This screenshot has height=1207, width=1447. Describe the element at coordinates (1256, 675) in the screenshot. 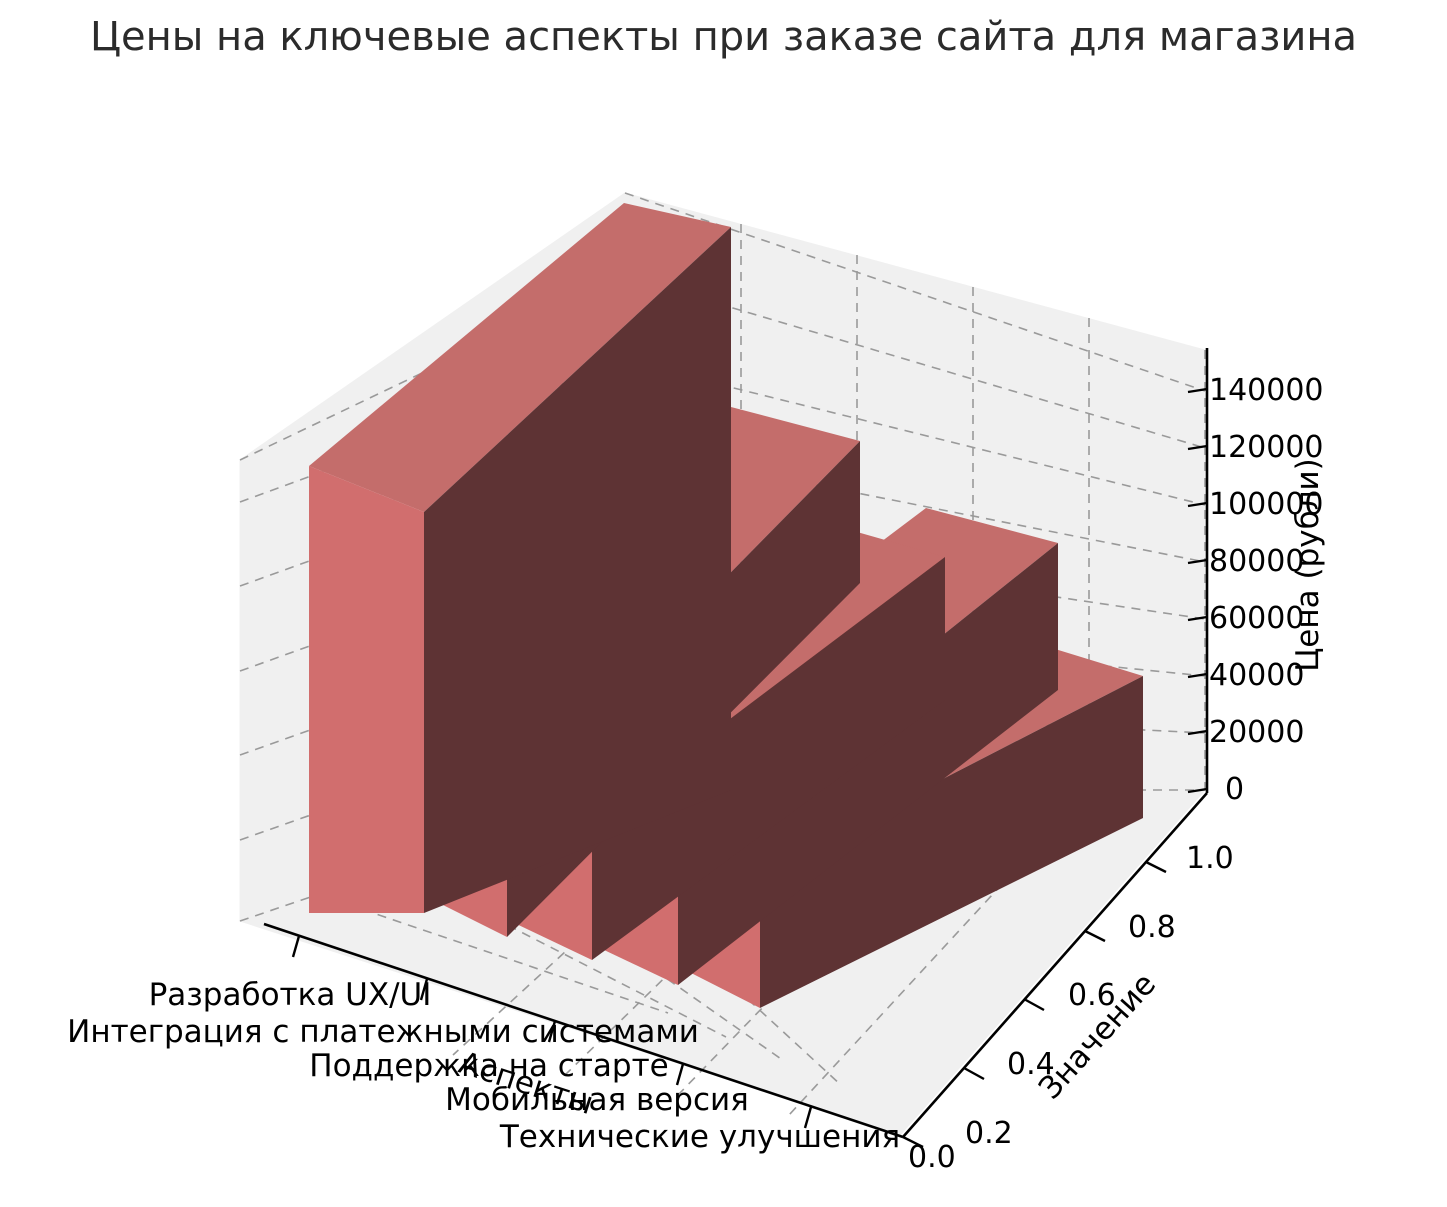

I see `z-tick-label: 40000` at that location.